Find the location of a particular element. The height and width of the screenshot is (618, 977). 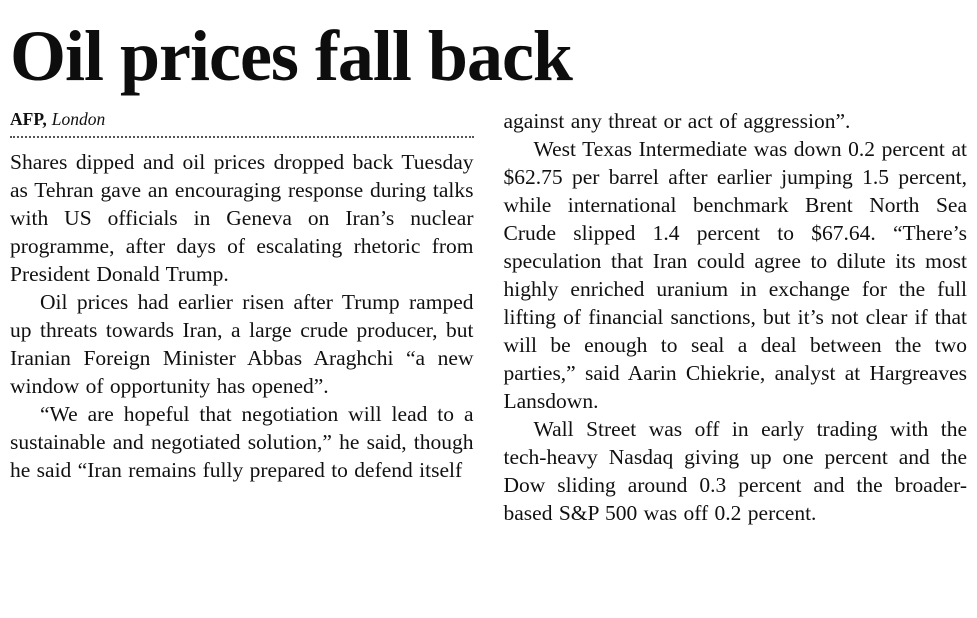

byline: AFP, London is located at coordinates (242, 119).